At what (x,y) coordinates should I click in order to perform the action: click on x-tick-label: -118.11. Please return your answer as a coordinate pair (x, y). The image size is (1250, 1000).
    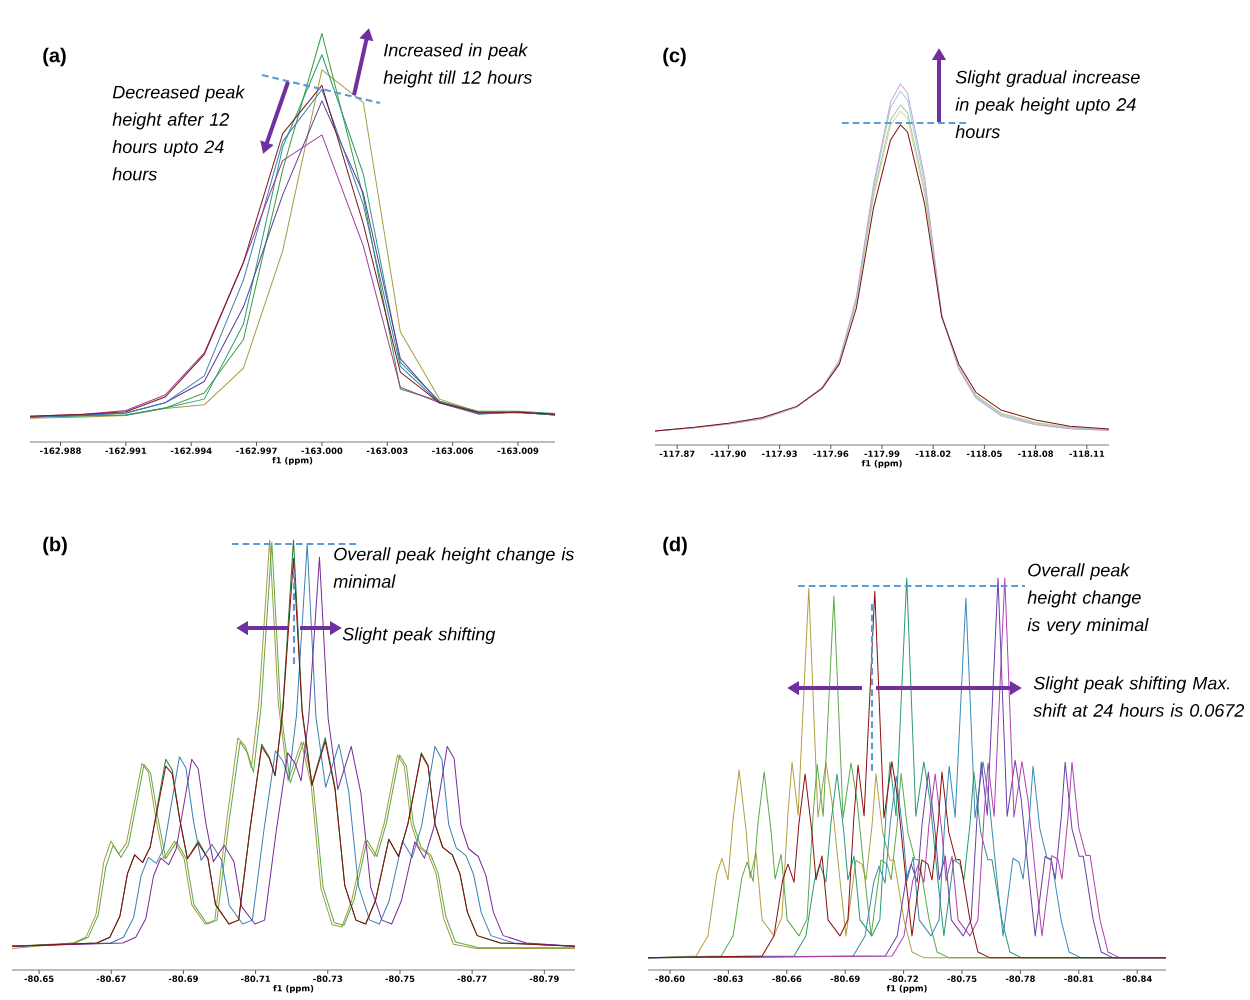
    Looking at the image, I should click on (1087, 453).